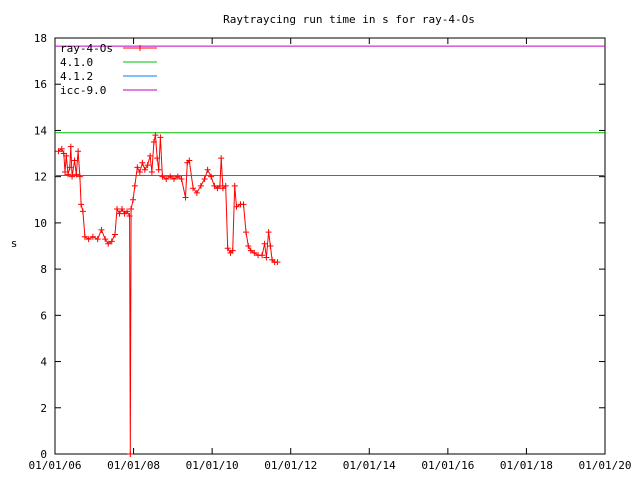 Image resolution: width=640 pixels, height=480 pixels. Describe the element at coordinates (43, 362) in the screenshot. I see `y-tick-label: 4` at that location.